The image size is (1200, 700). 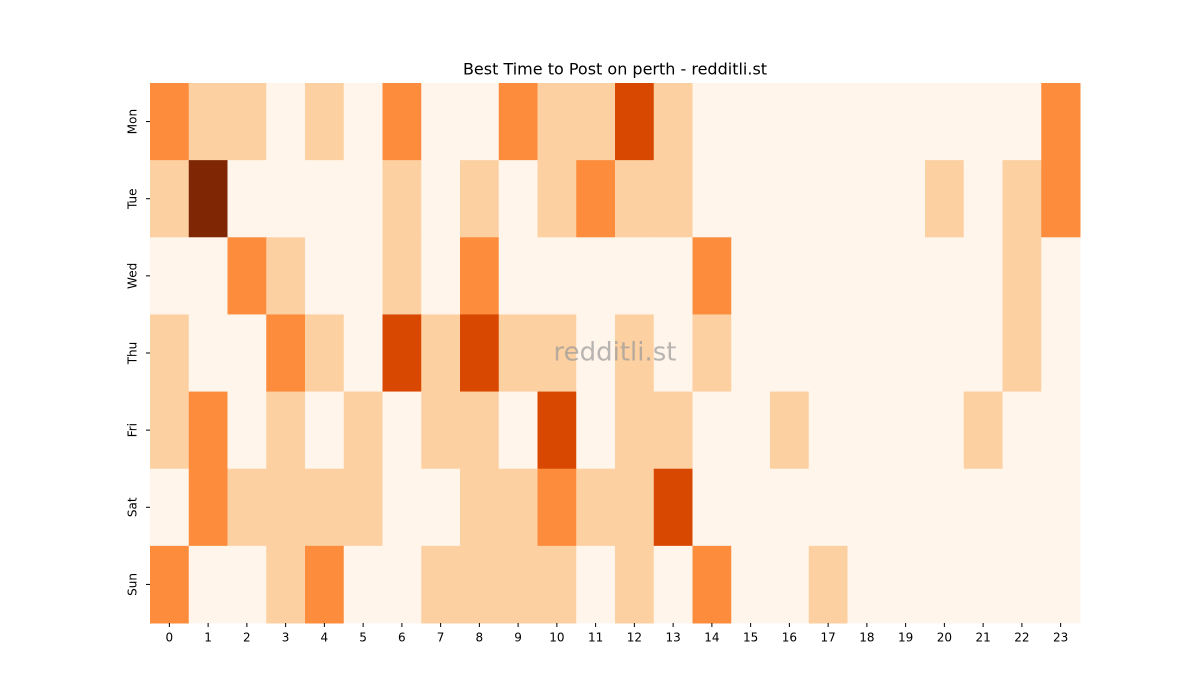 What do you see at coordinates (286, 638) in the screenshot?
I see `x-tick-label: 3` at bounding box center [286, 638].